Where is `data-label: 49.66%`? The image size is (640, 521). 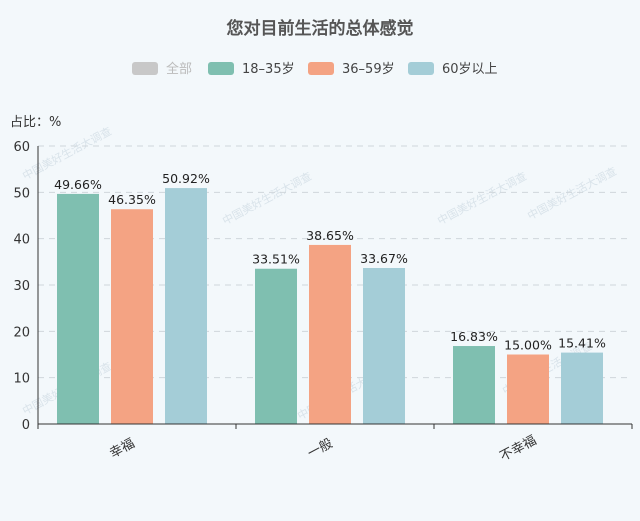
data-label: 49.66% is located at coordinates (78, 184).